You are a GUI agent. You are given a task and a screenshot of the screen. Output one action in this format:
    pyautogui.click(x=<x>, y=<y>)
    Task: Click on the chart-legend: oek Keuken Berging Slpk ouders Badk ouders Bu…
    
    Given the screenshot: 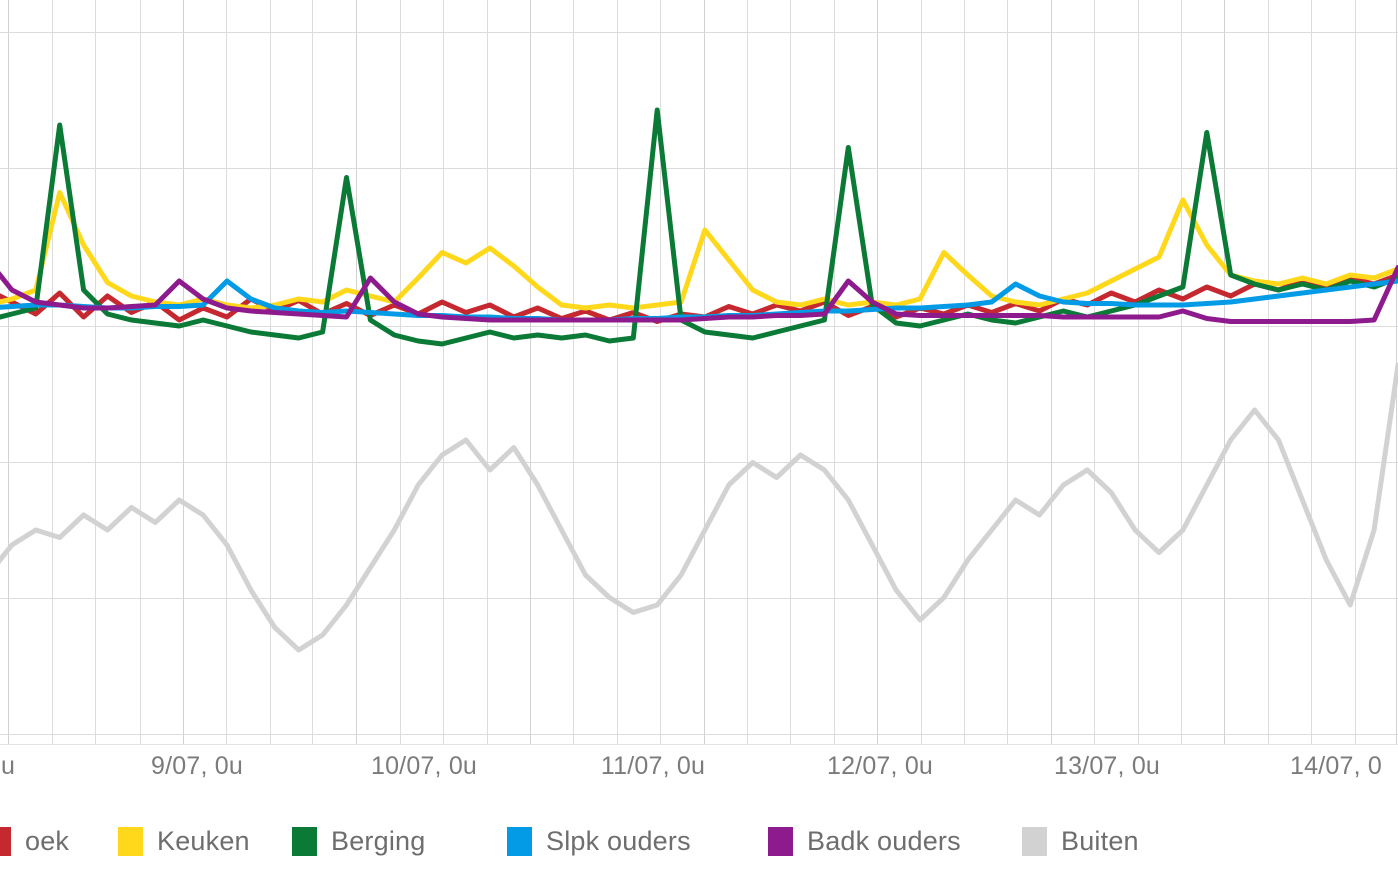 What is the action you would take?
    pyautogui.click(x=699, y=841)
    